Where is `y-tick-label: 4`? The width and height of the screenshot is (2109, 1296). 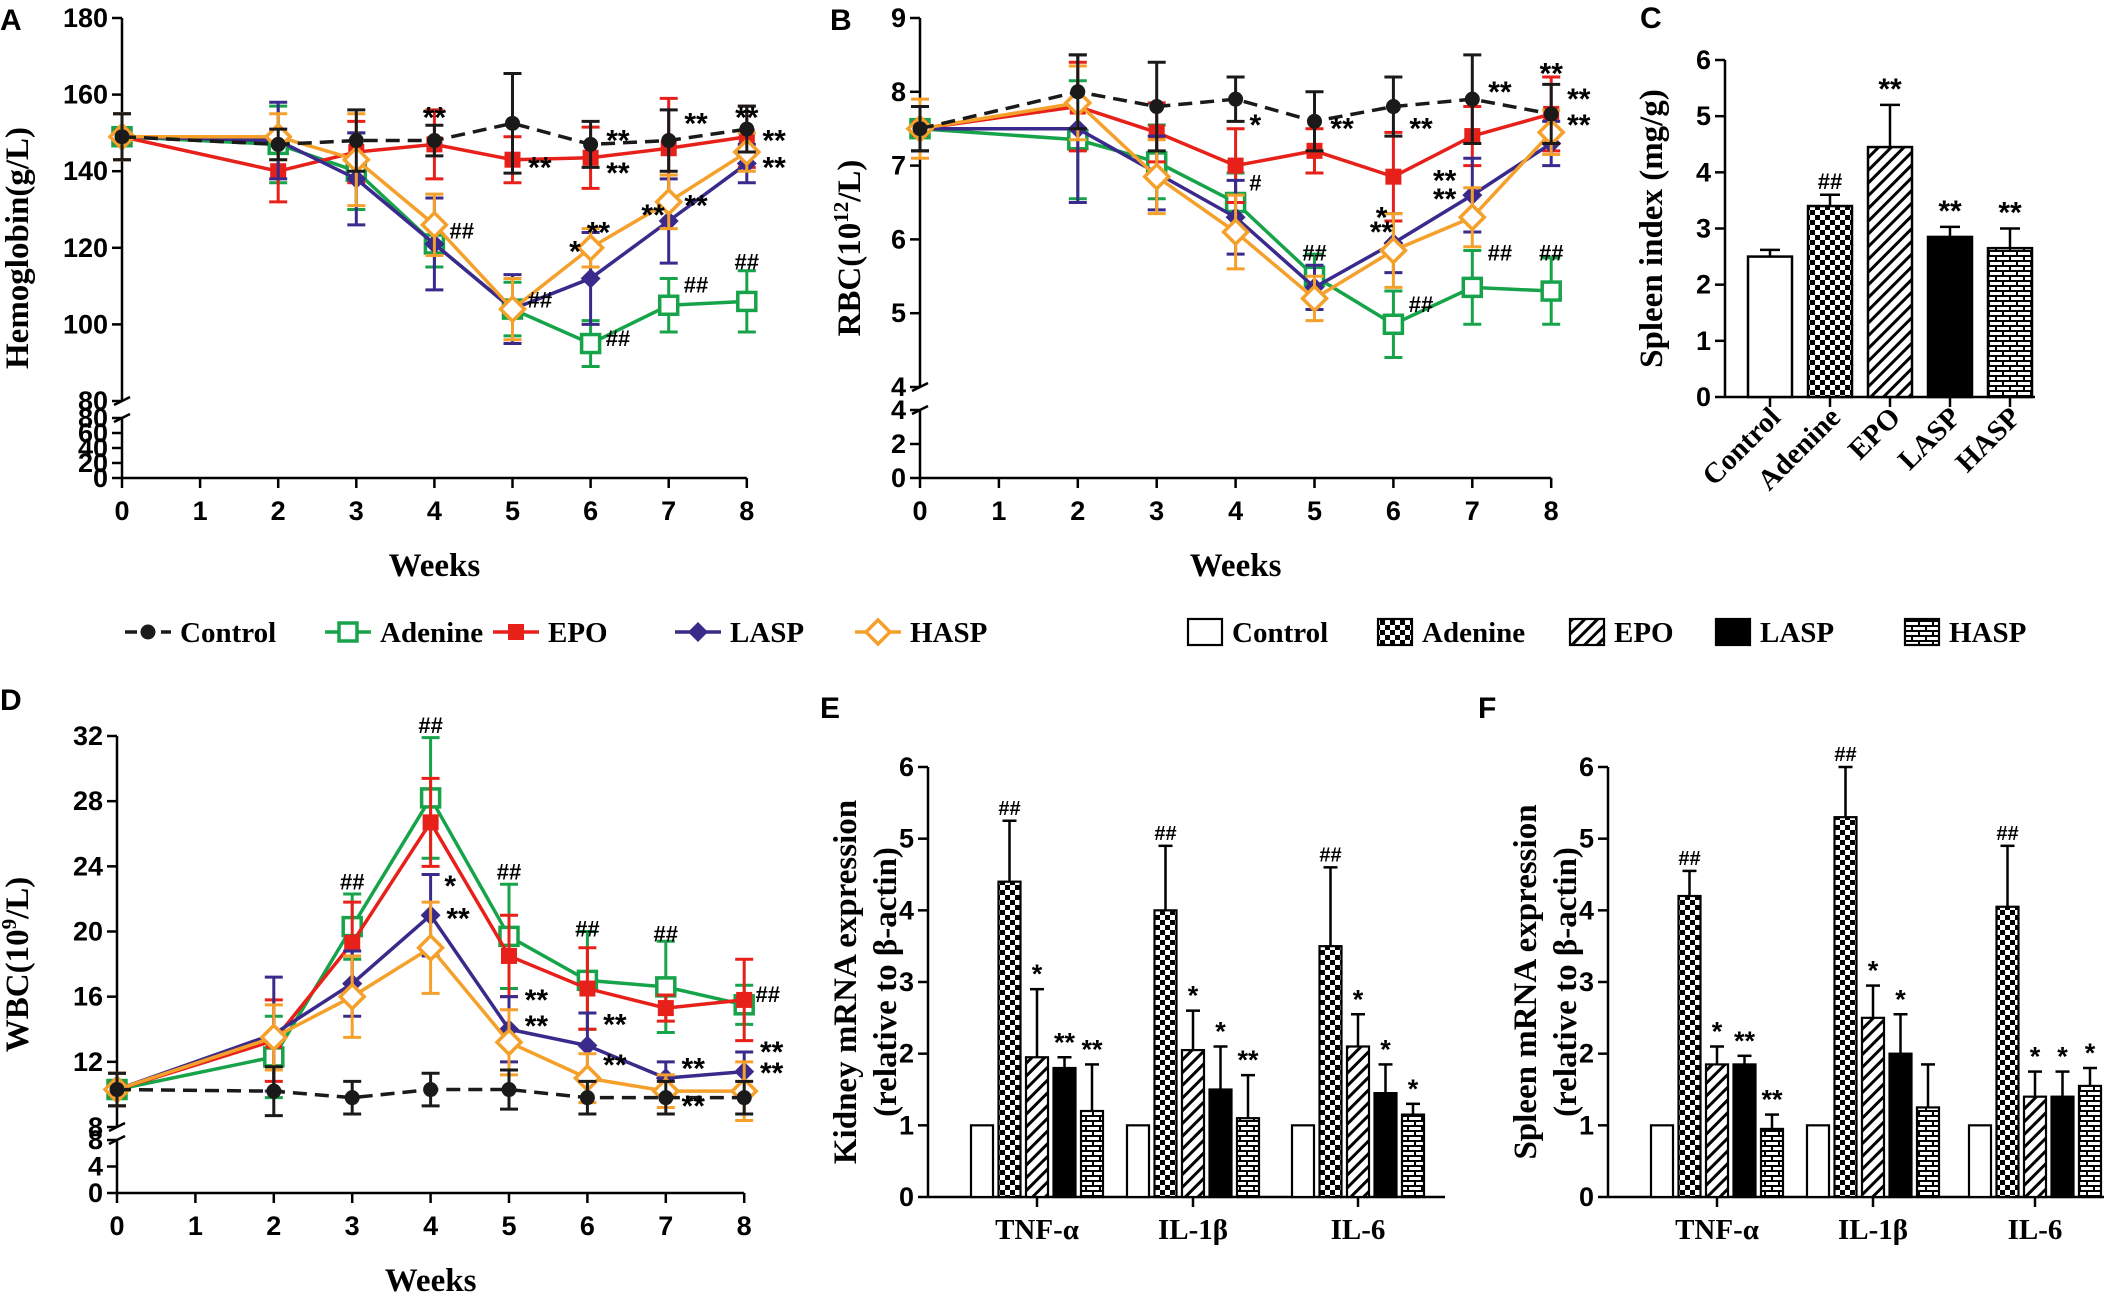
y-tick-label: 4 is located at coordinates (1703, 172).